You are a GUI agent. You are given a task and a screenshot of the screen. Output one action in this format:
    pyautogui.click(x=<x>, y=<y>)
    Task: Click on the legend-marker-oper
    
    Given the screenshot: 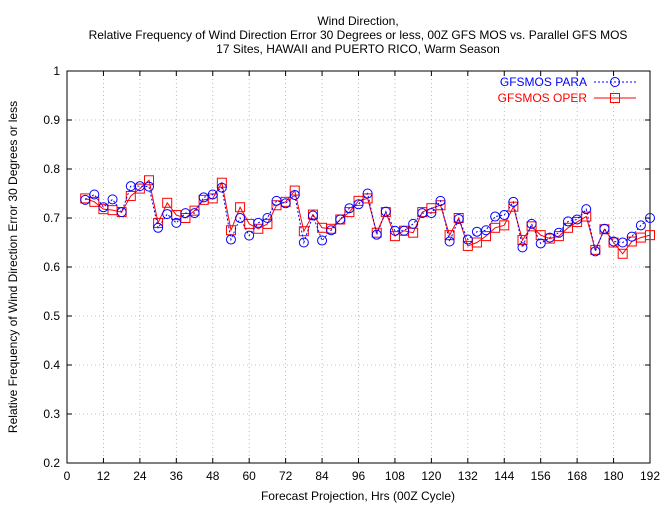 What is the action you would take?
    pyautogui.click(x=615, y=98)
    